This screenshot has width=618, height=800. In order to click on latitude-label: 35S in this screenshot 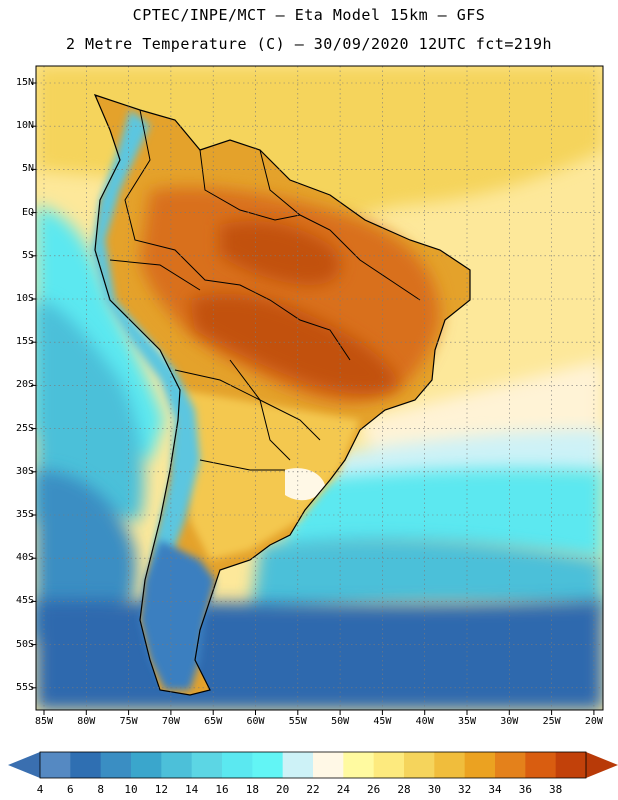, I will do `click(24, 514)`.